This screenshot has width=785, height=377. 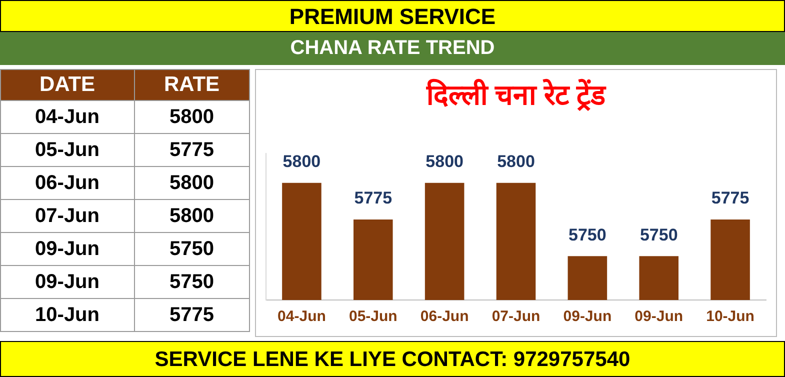 What do you see at coordinates (516, 317) in the screenshot?
I see `x-tick-label: 07-Jun` at bounding box center [516, 317].